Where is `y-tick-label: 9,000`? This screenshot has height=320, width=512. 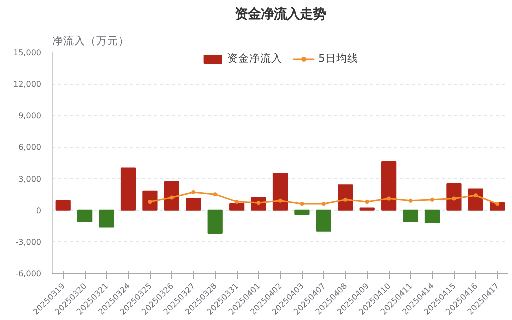 y-tick-label: 9,000 is located at coordinates (30, 116).